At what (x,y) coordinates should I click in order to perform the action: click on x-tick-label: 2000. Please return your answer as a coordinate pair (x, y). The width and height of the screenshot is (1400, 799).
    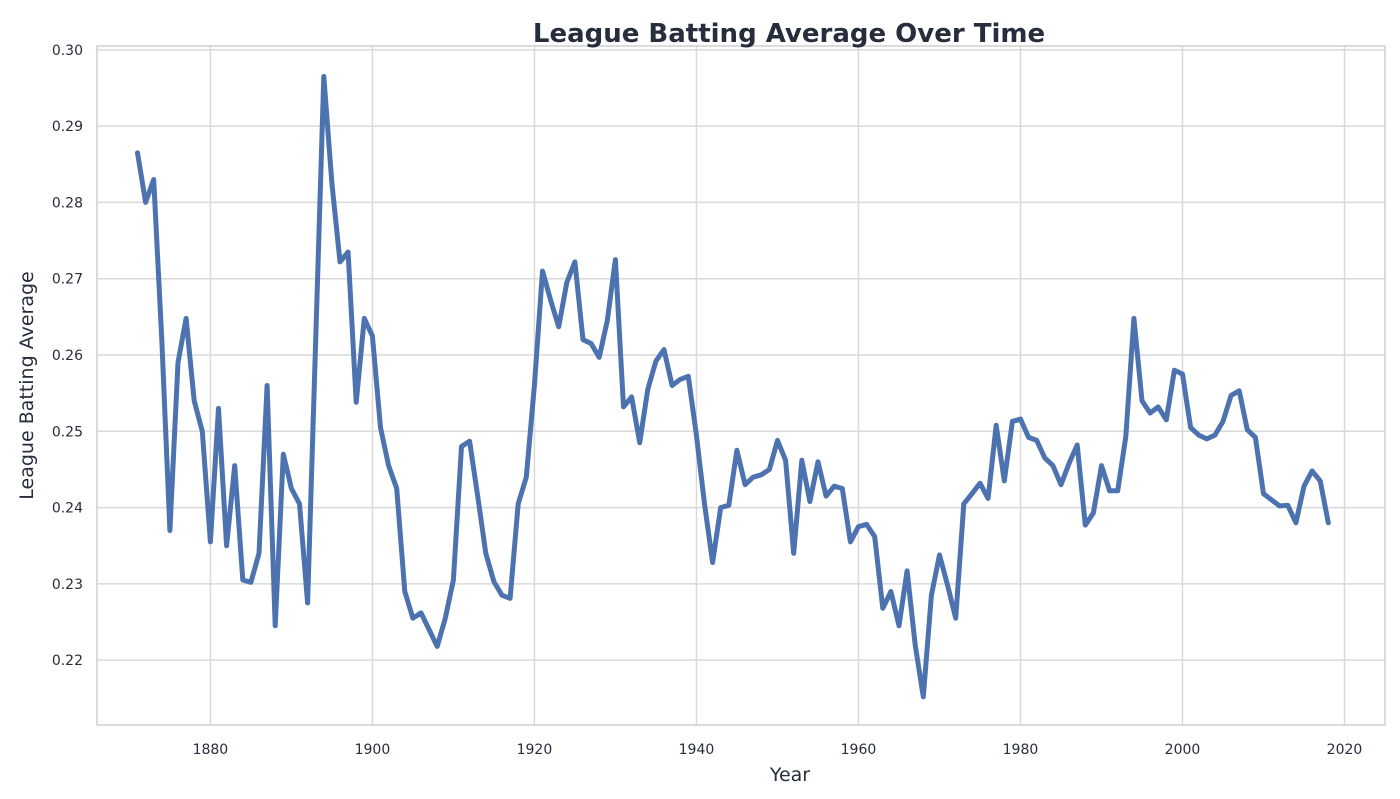
    Looking at the image, I should click on (1183, 750).